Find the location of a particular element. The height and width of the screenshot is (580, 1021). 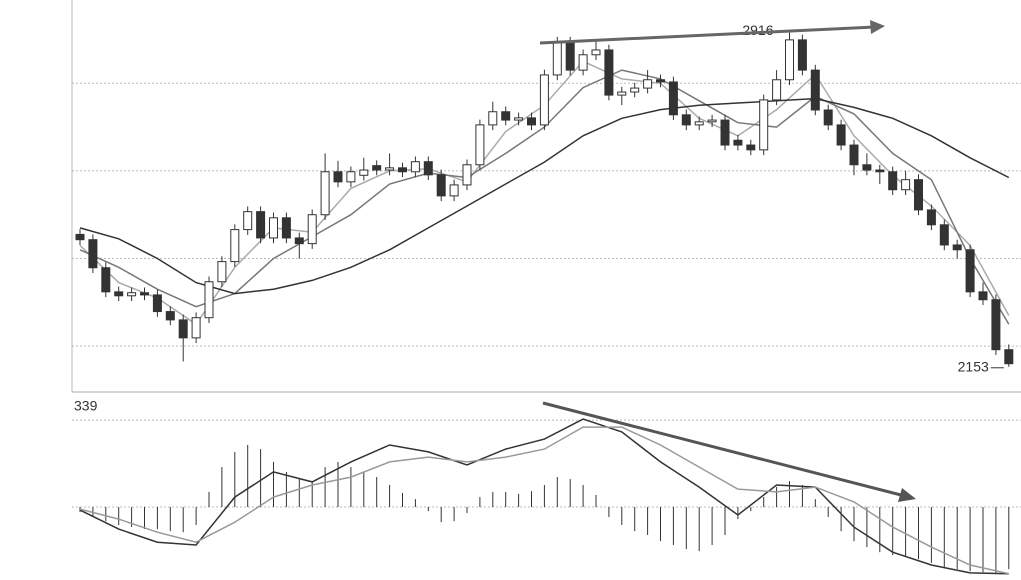

high-label: 2916 is located at coordinates (757, 30).